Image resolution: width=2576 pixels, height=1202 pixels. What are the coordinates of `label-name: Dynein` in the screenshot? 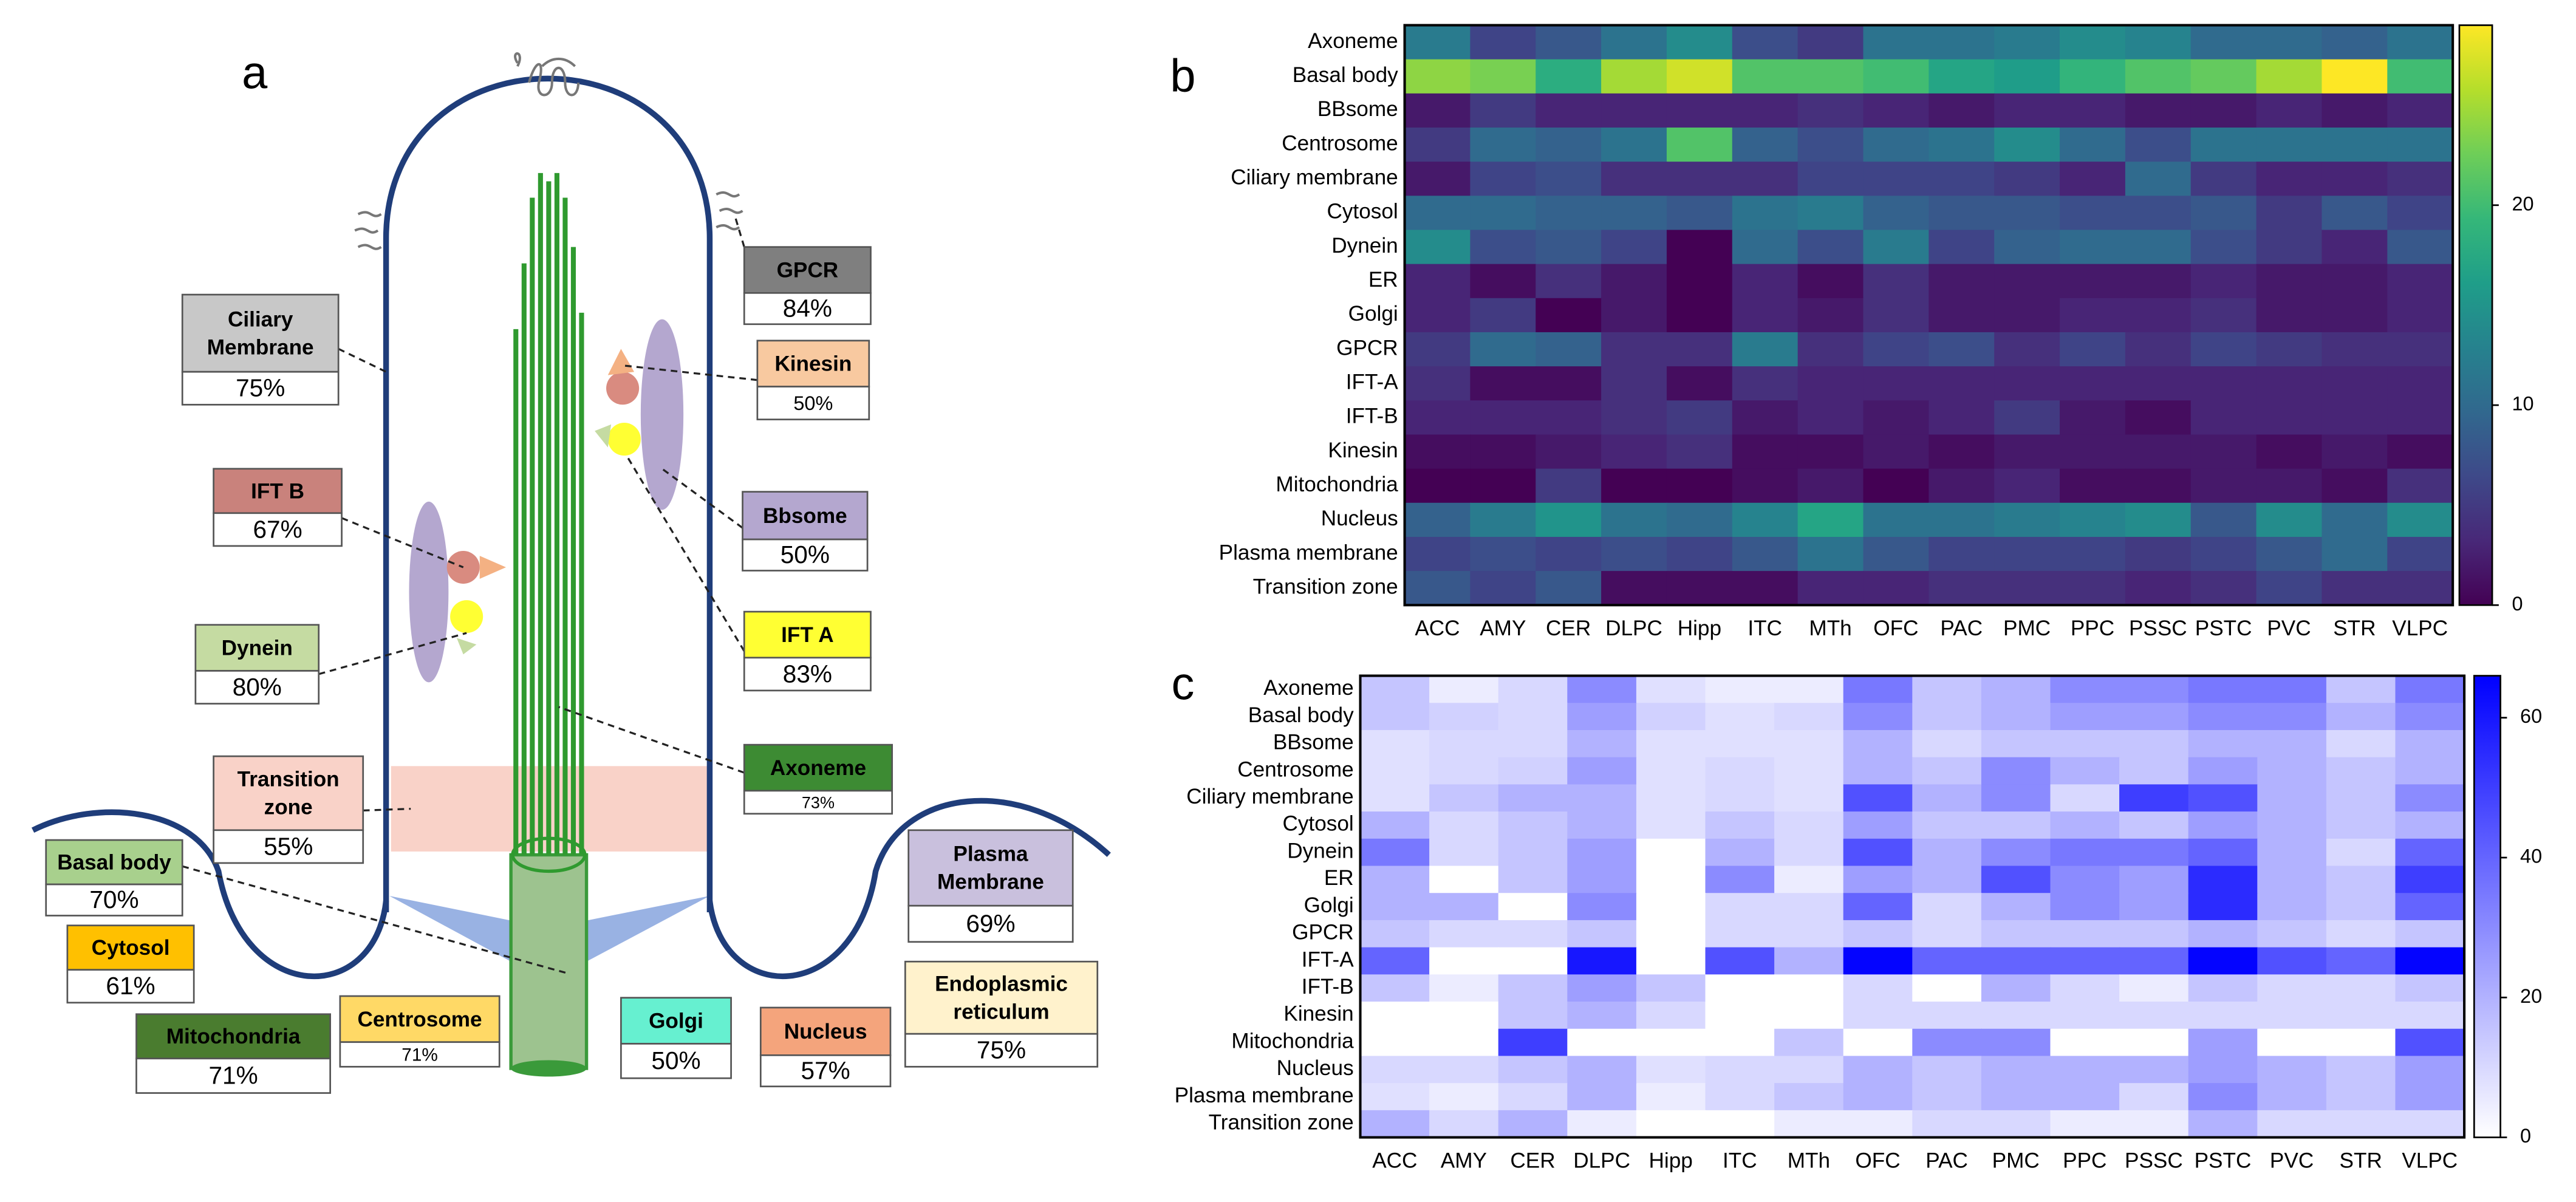 It's located at (257, 649).